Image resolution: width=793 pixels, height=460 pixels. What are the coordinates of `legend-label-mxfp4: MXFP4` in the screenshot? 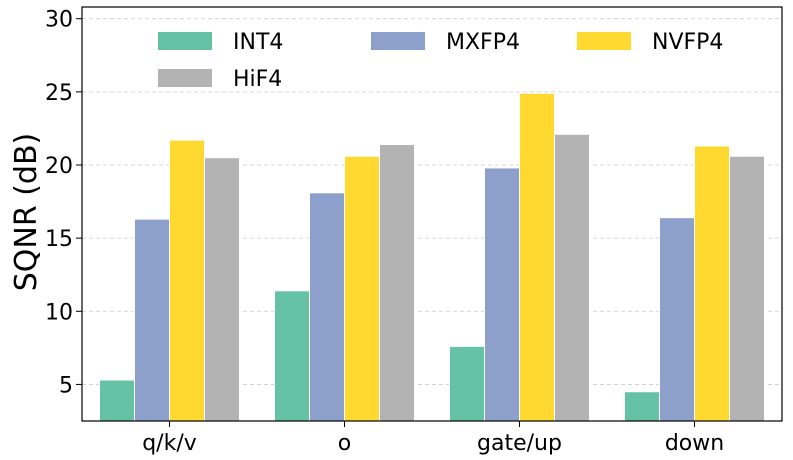 It's located at (483, 42).